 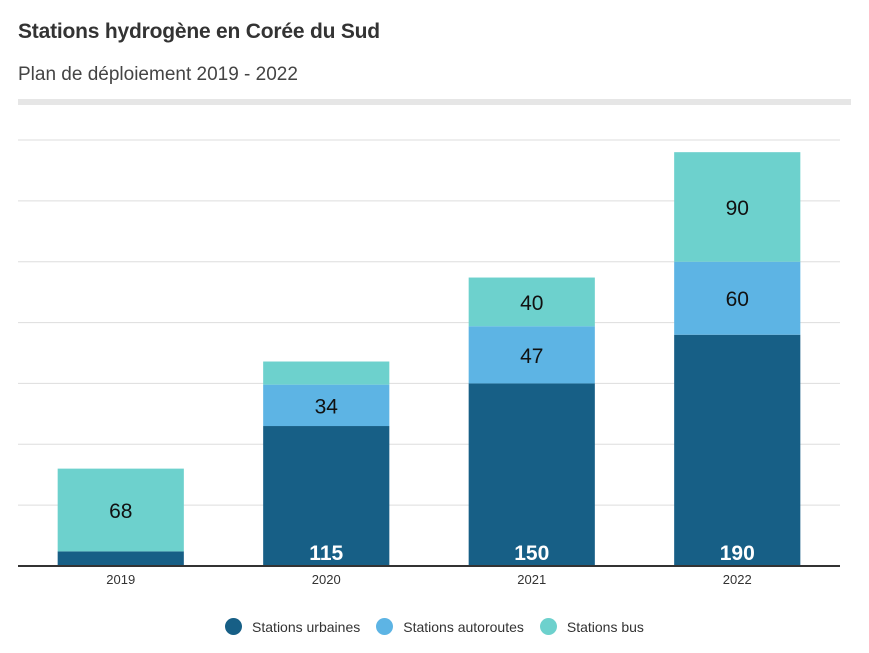 I want to click on data-label: 34, so click(x=327, y=406).